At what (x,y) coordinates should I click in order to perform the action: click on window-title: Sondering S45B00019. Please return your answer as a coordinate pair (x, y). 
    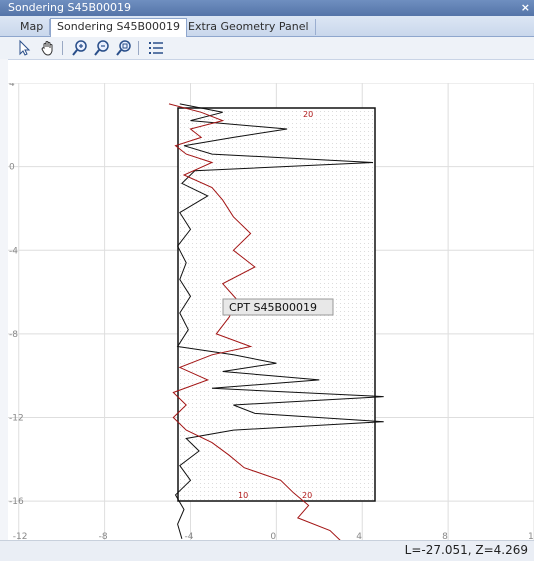
    Looking at the image, I should click on (69, 7).